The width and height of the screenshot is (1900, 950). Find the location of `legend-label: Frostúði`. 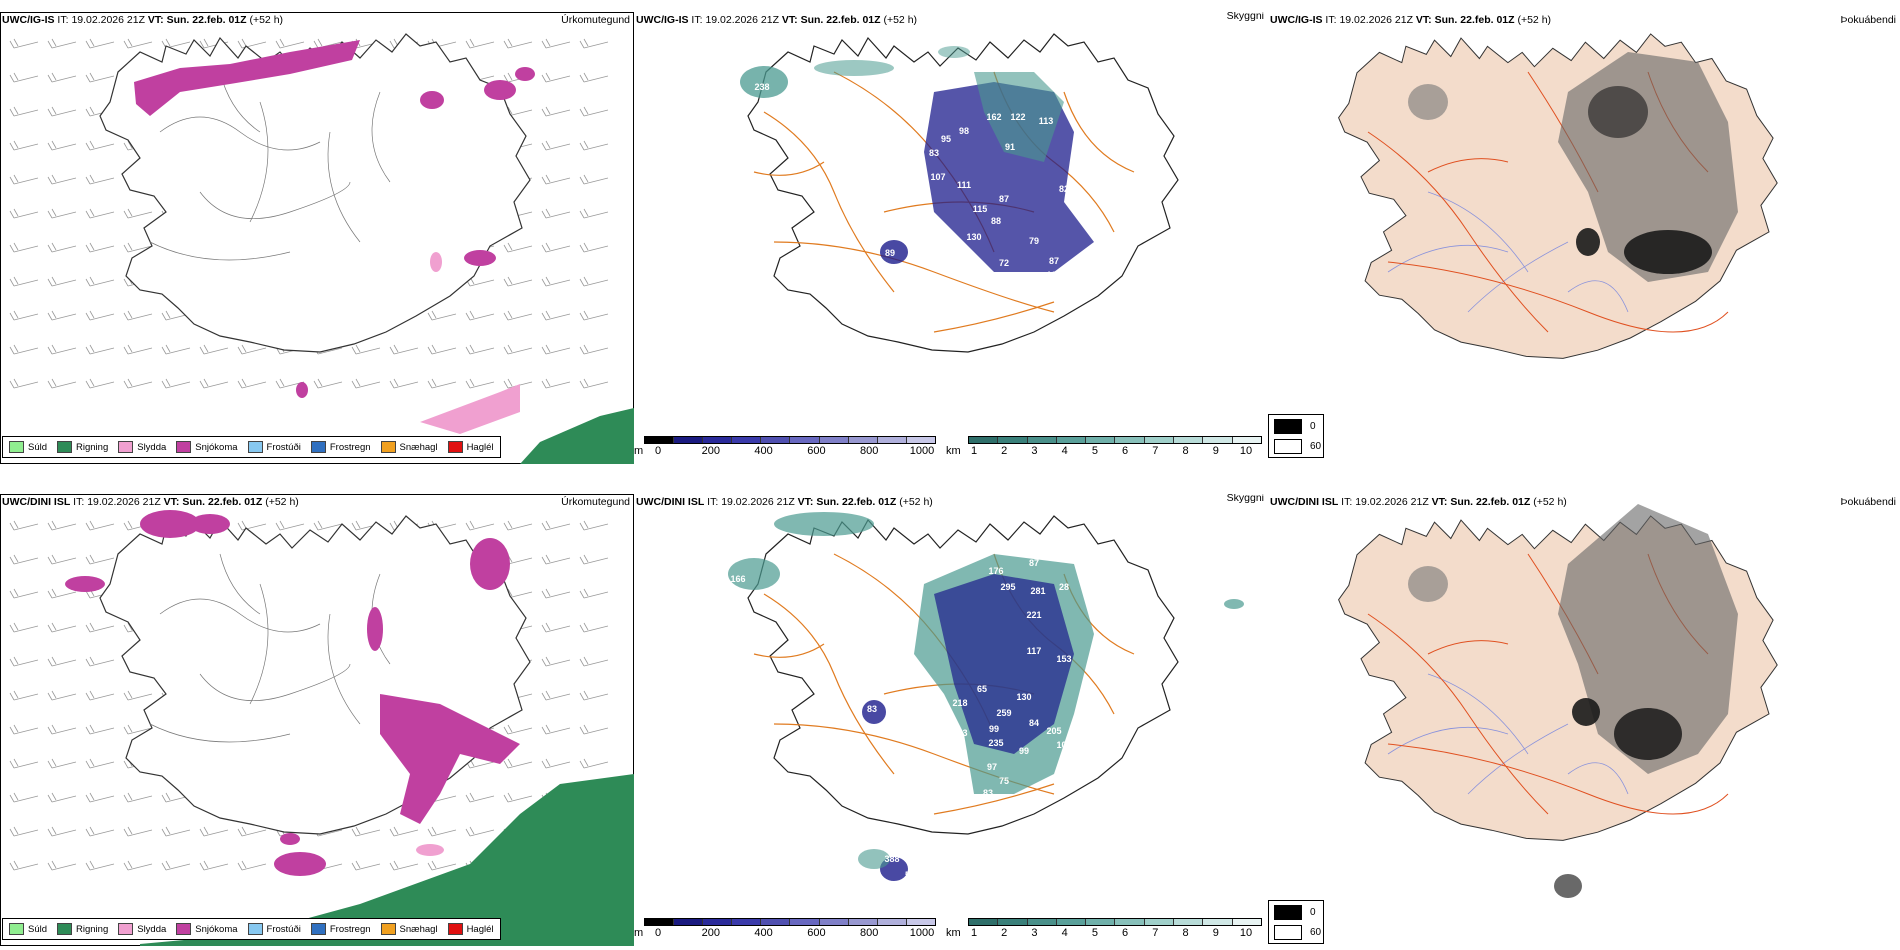

legend-label: Frostúði is located at coordinates (283, 447).